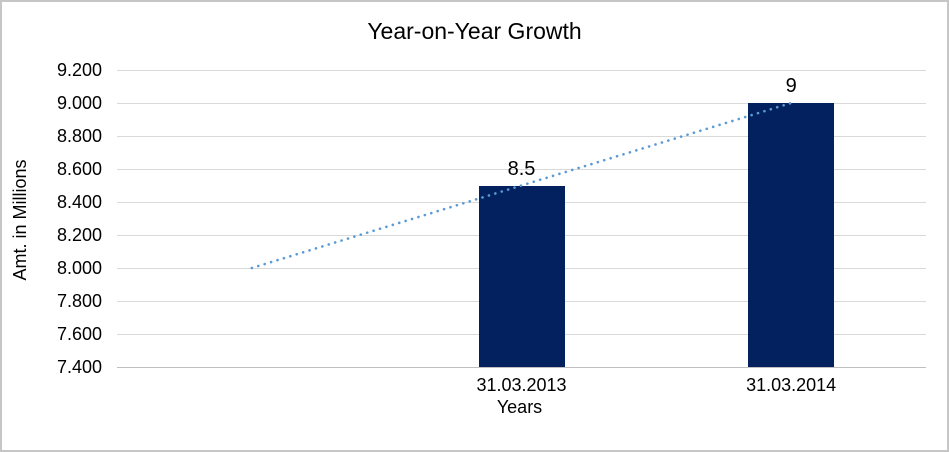 This screenshot has width=949, height=452. Describe the element at coordinates (791, 385) in the screenshot. I see `x-axis-category-label: 31.03.2014` at that location.